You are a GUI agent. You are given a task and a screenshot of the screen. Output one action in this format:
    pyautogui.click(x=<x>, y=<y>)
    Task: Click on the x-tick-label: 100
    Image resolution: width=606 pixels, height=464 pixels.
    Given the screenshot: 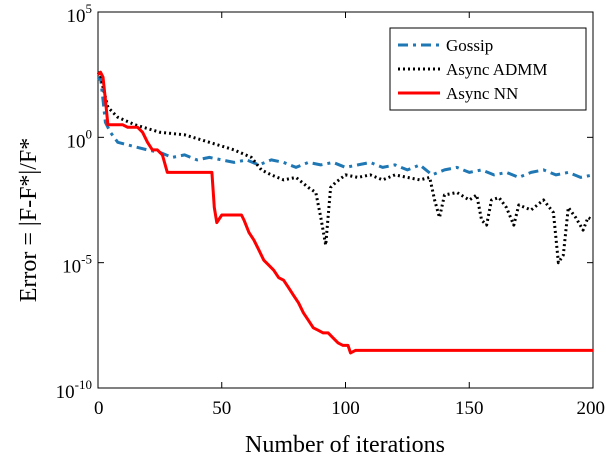 What is the action you would take?
    pyautogui.click(x=345, y=408)
    